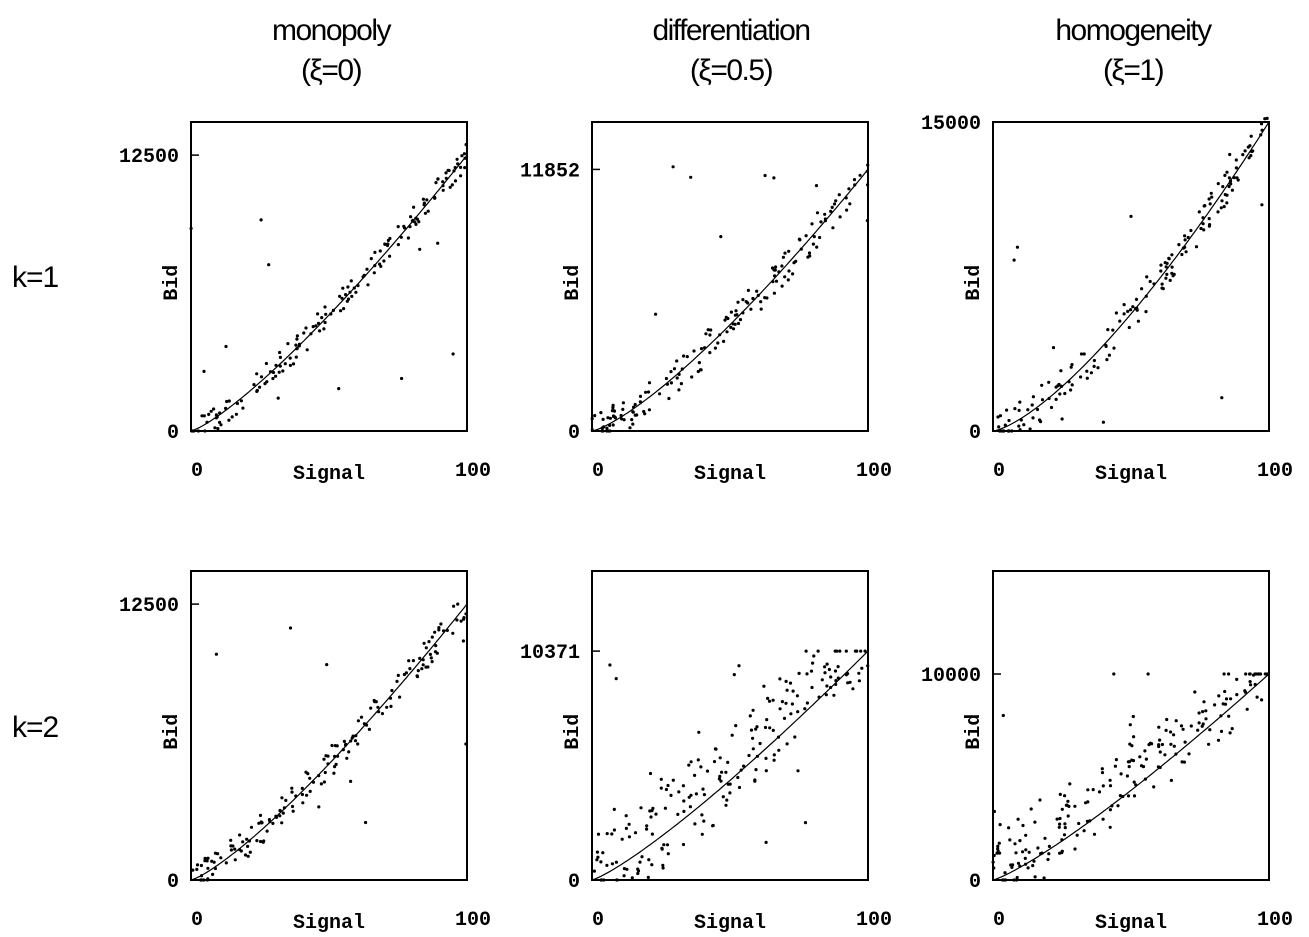  Describe the element at coordinates (951, 676) in the screenshot. I see `y-tick-label: 10000` at that location.